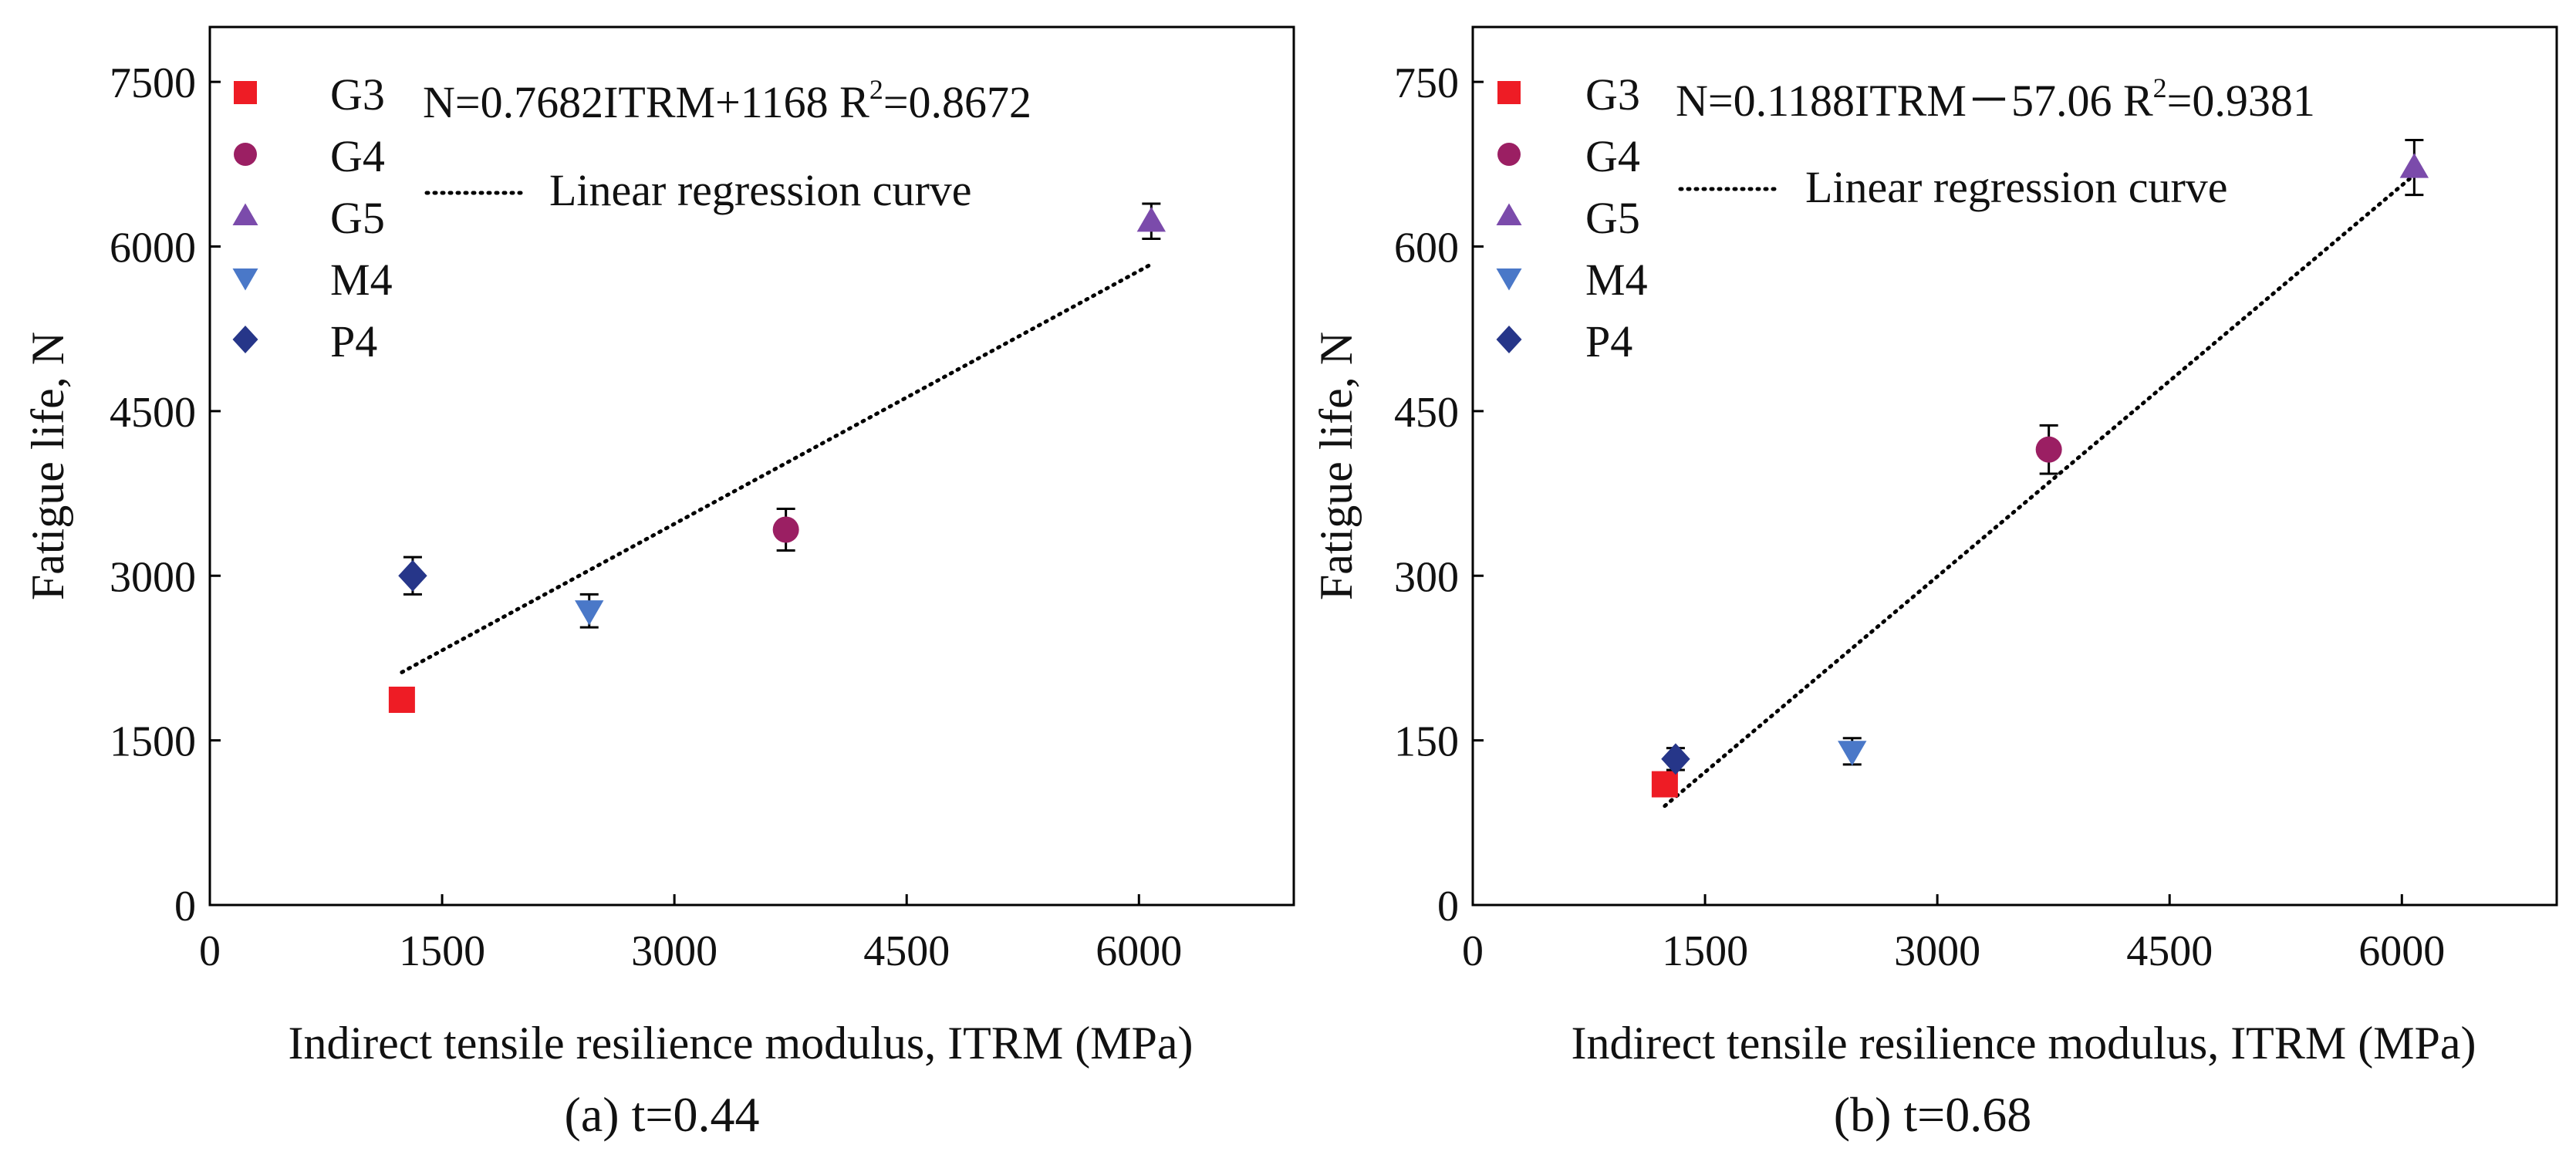  Describe the element at coordinates (1995, 100) in the screenshot. I see `regression-equation: N=0.1188ITRM－57.06 R2=0.9381` at that location.